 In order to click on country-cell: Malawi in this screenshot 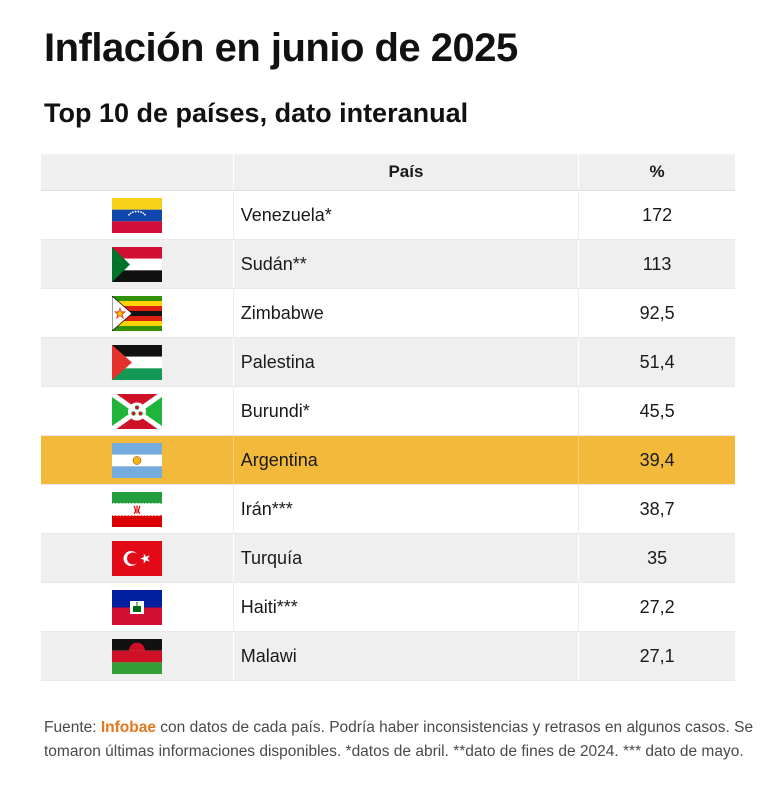, I will do `click(407, 656)`.